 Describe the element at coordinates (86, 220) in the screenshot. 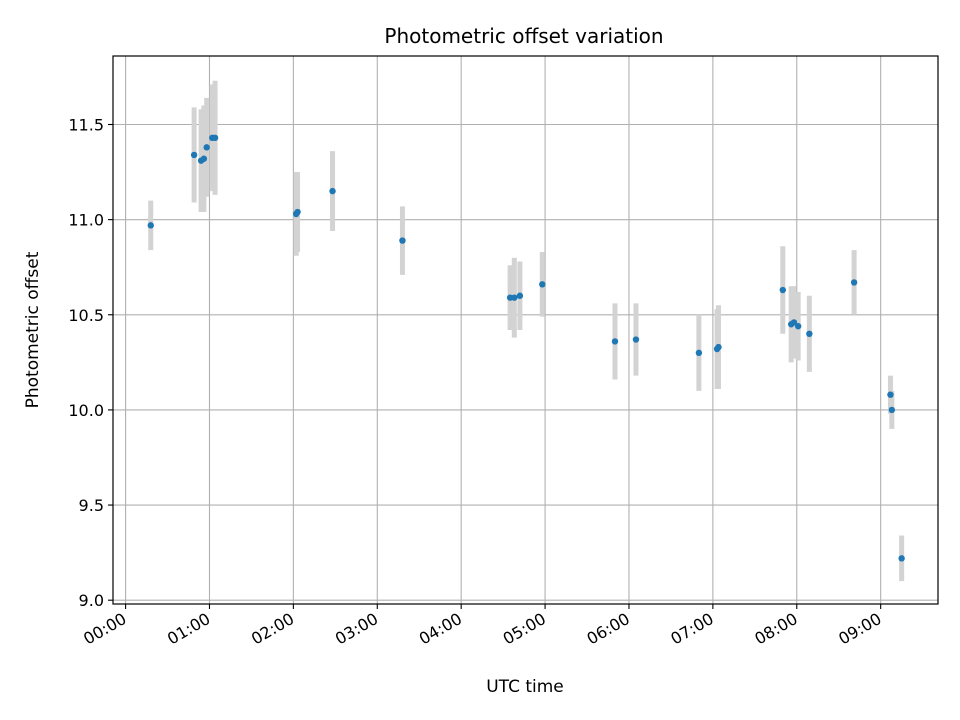

I see `y-tick-label: 11.0` at that location.